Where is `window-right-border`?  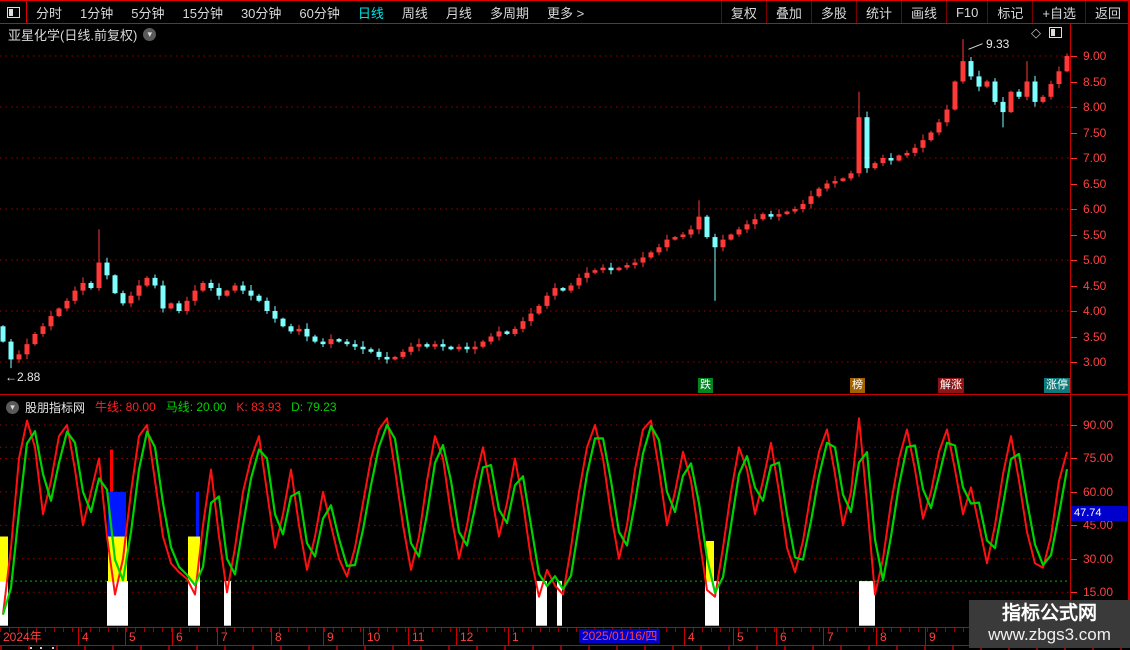
window-right-border is located at coordinates (1129, 325).